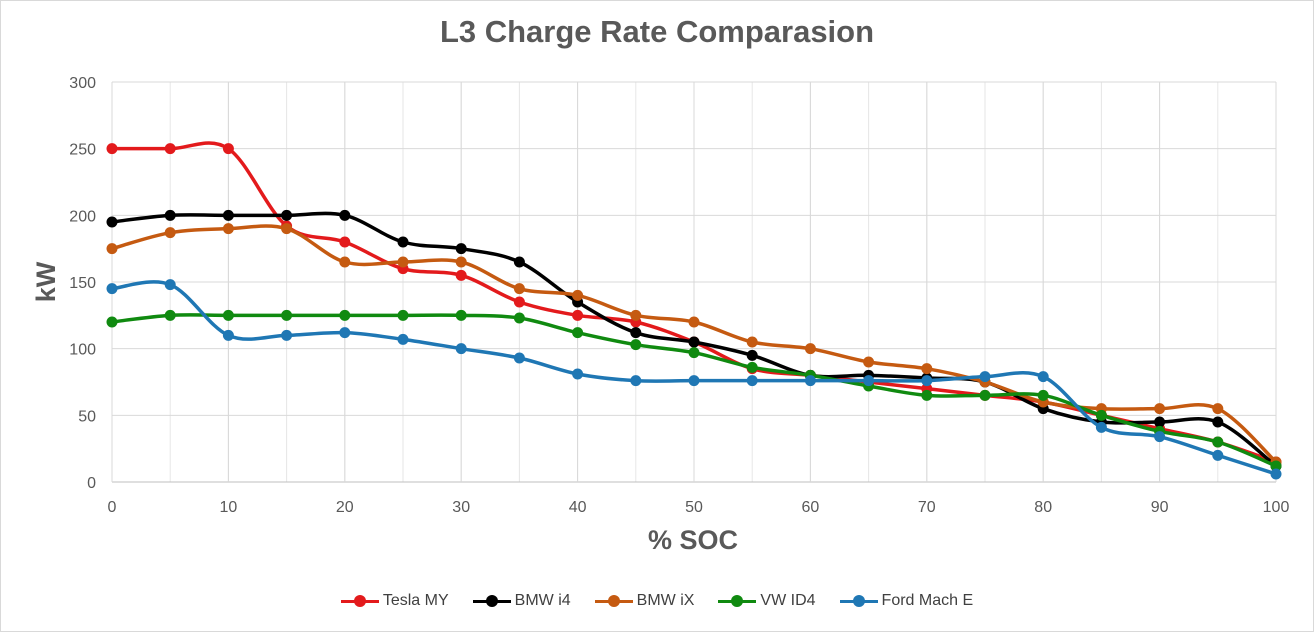 The width and height of the screenshot is (1314, 632). I want to click on legend-item-tesla-my: Tesla MY, so click(394, 601).